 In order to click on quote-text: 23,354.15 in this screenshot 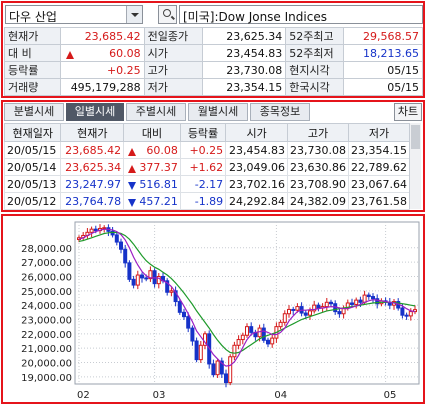, I will do `click(254, 87)`.